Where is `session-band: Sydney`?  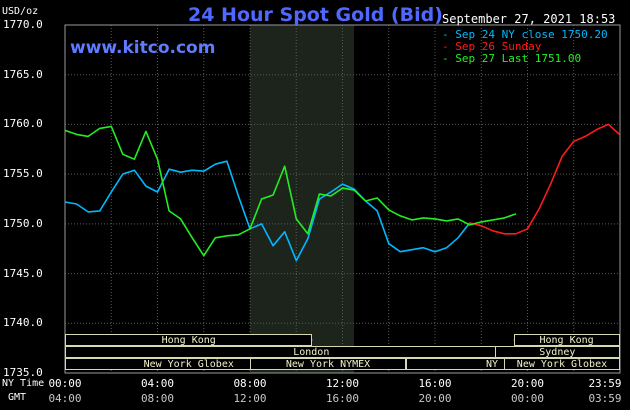
session-band: Sydney is located at coordinates (557, 352).